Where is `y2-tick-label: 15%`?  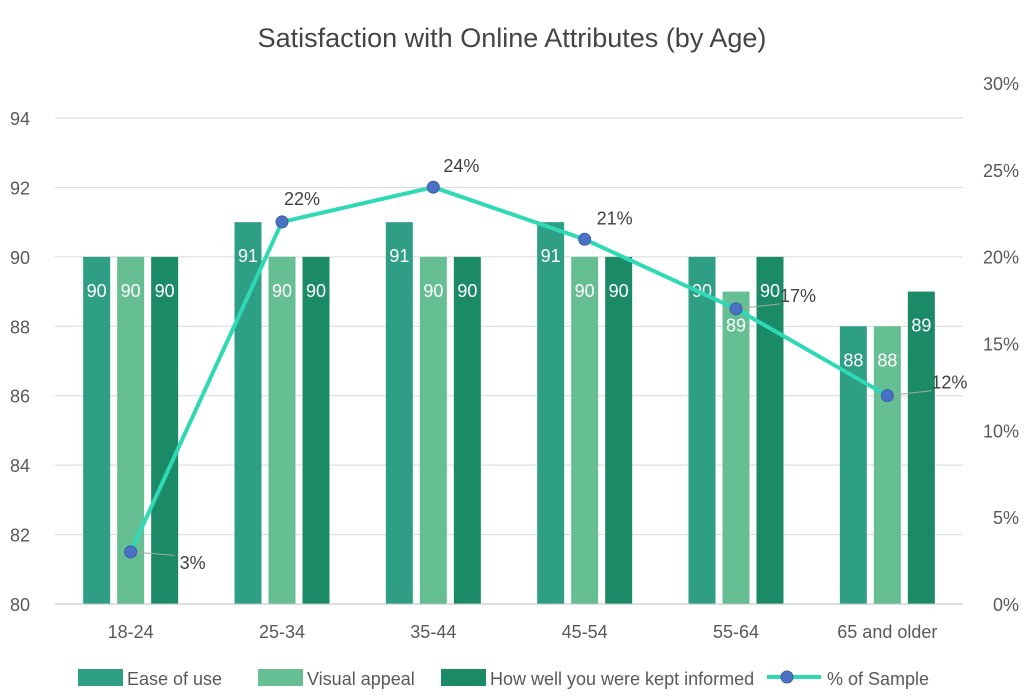
y2-tick-label: 15% is located at coordinates (1001, 345).